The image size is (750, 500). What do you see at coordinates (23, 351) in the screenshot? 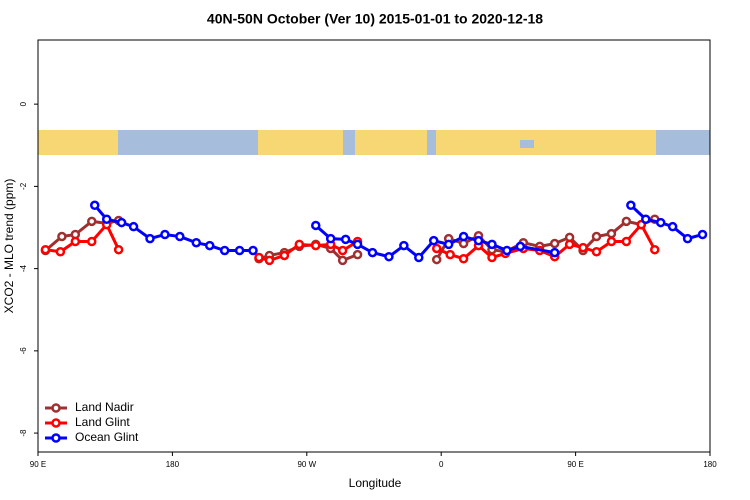
I see `y-tick-label: -6` at bounding box center [23, 351].